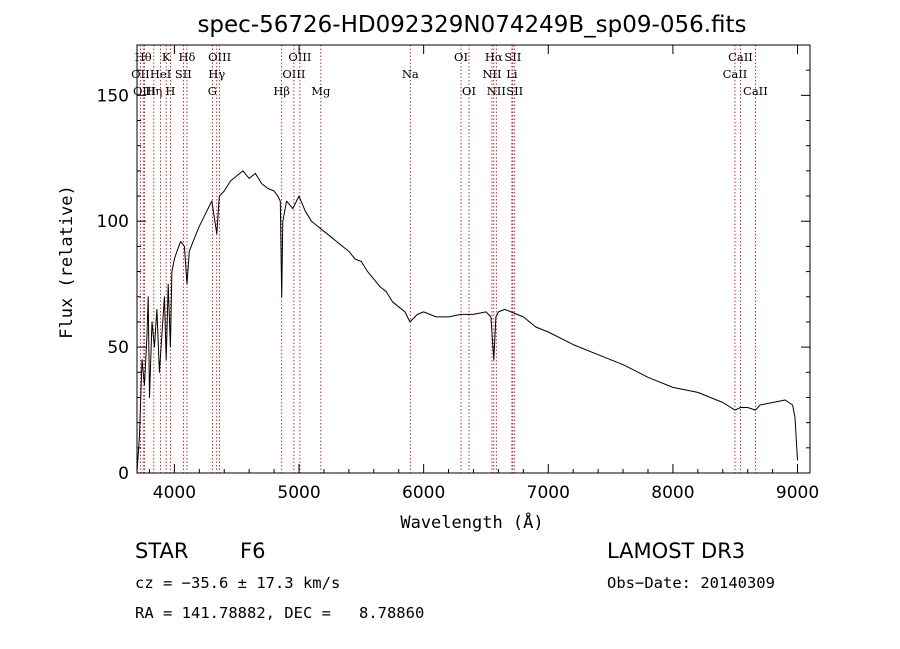  Describe the element at coordinates (471, 522) in the screenshot. I see `x-axis-label: Wavelength (Å)` at that location.